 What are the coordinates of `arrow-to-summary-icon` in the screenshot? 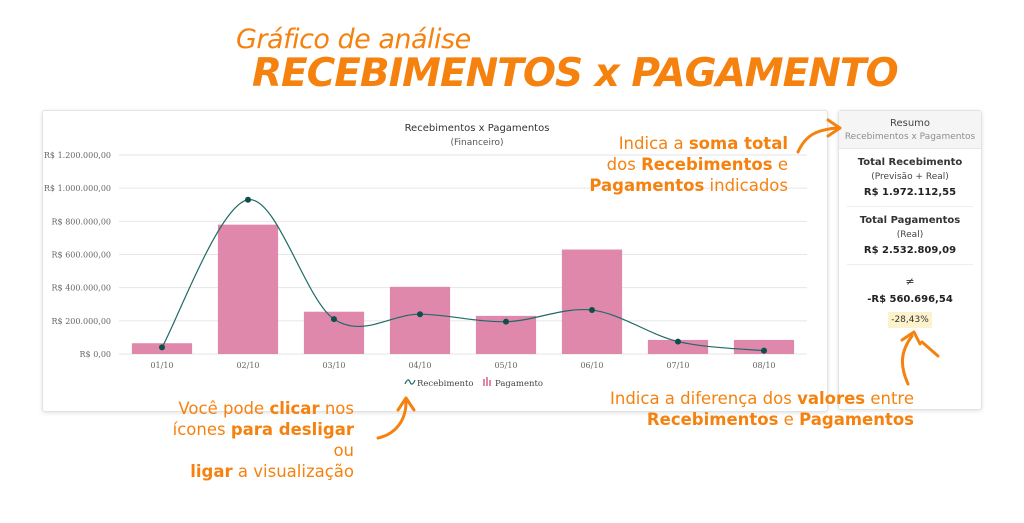 It's located at (819, 136).